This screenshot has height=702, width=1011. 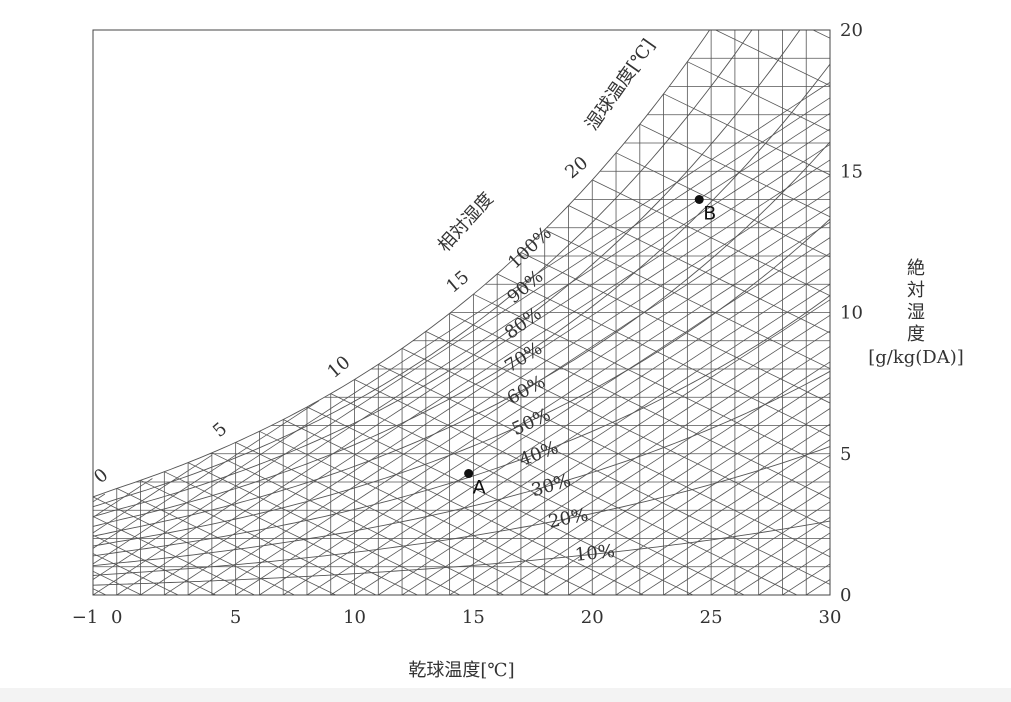 I want to click on x-tick-label: 30, so click(x=830, y=617).